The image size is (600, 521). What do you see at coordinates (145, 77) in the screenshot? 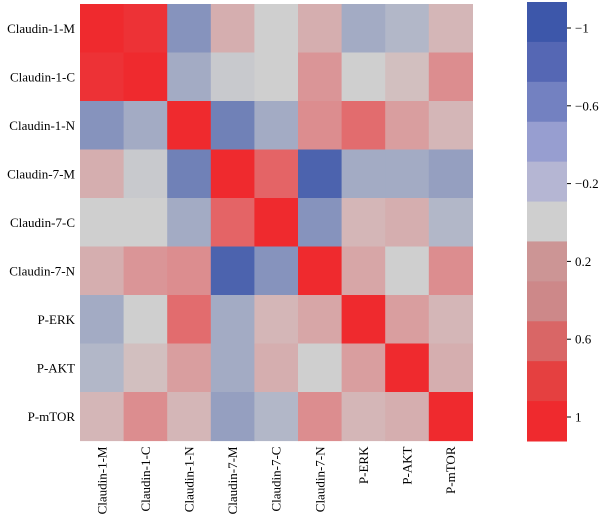
I see `heatmap-cell-claudin-1-c-claudin-1-c` at bounding box center [145, 77].